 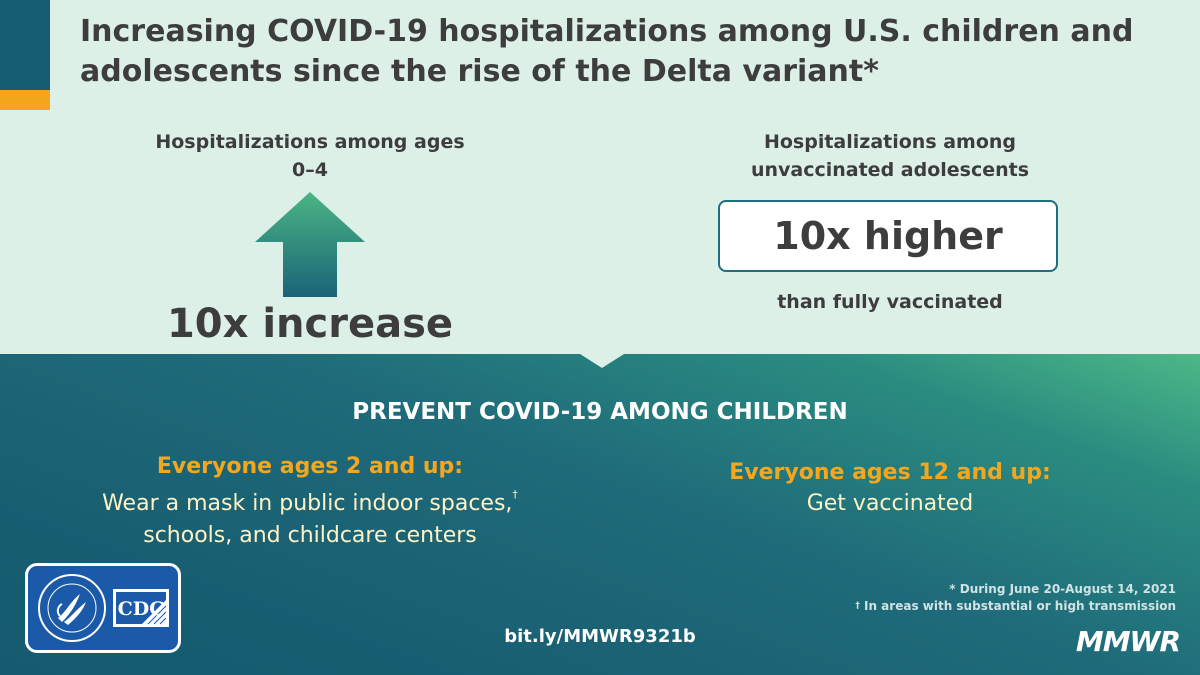 What do you see at coordinates (25, 100) in the screenshot?
I see `corner-accent-orange` at bounding box center [25, 100].